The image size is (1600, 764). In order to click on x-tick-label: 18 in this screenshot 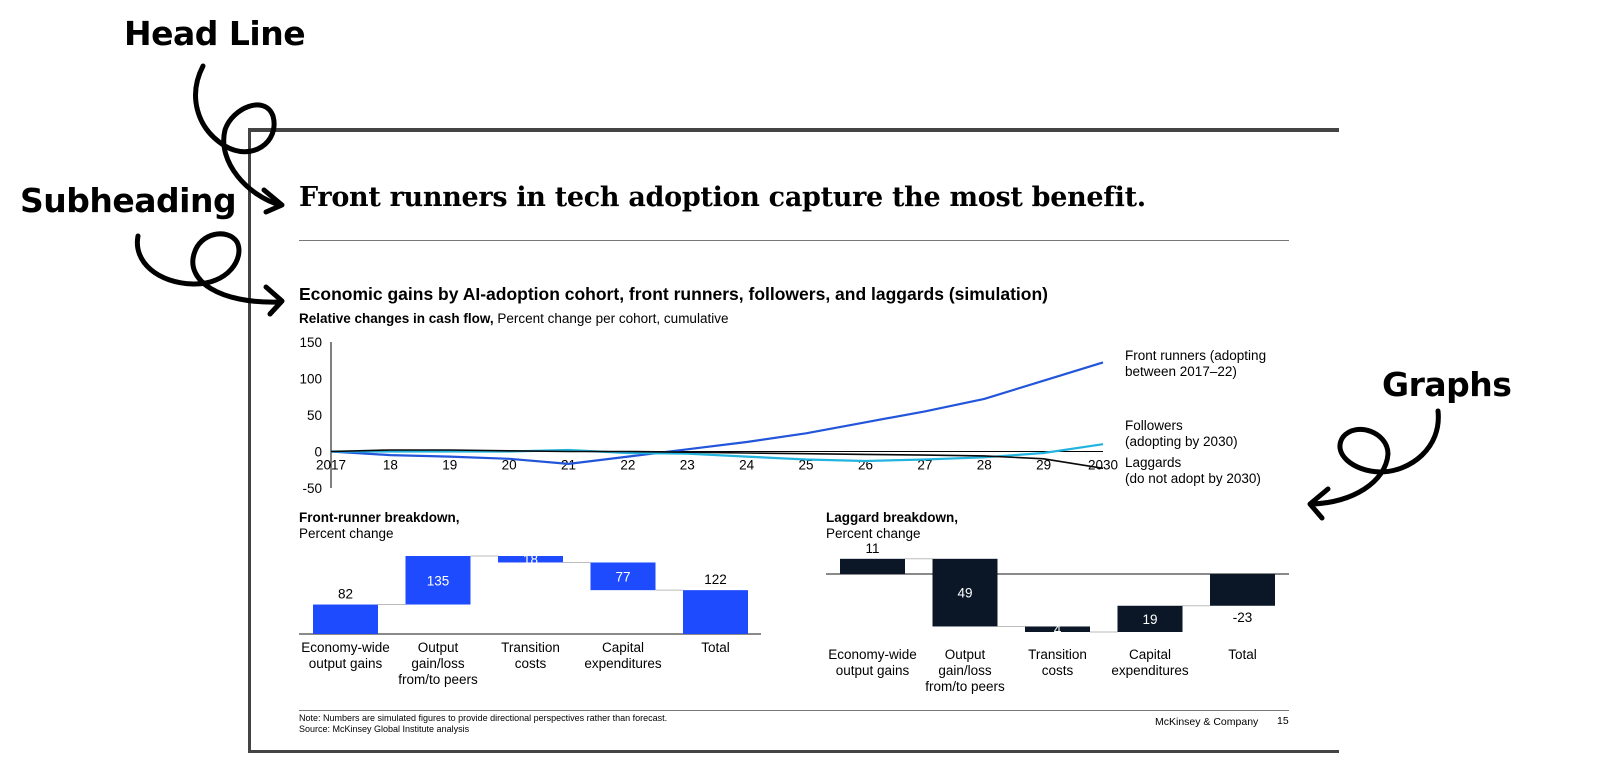, I will do `click(390, 465)`.